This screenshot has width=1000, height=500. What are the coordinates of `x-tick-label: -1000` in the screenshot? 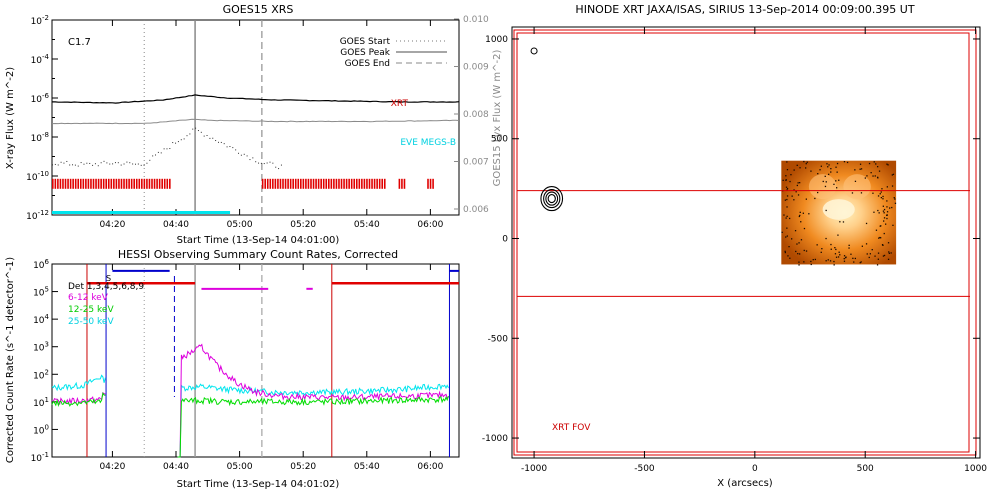 It's located at (534, 469).